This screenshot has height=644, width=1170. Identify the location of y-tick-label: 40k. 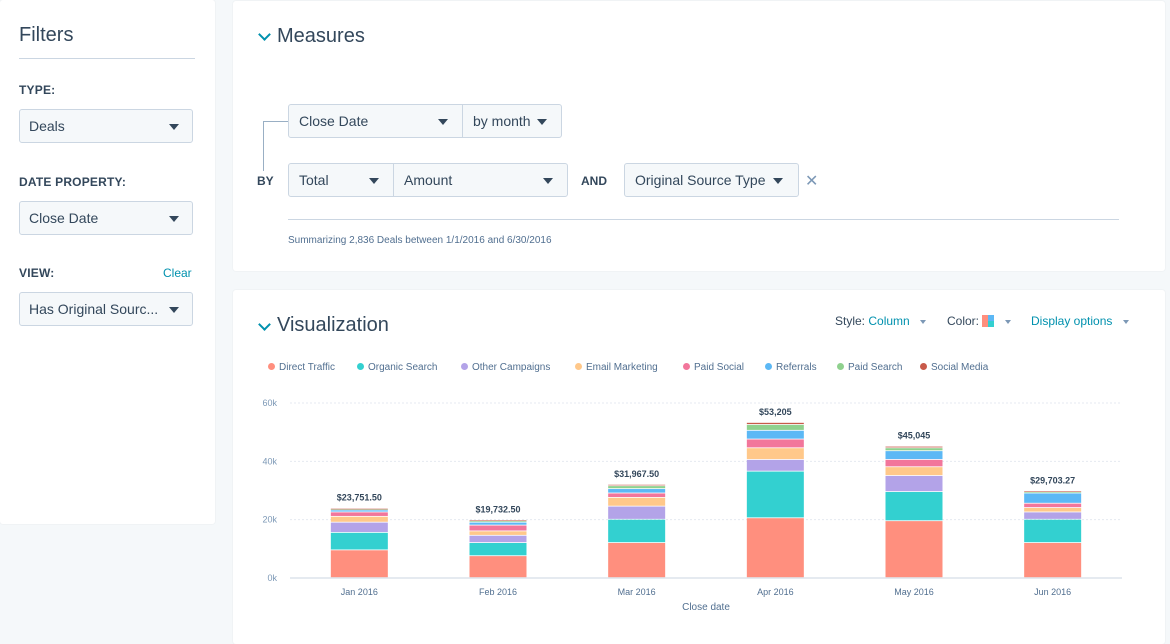
(269, 461).